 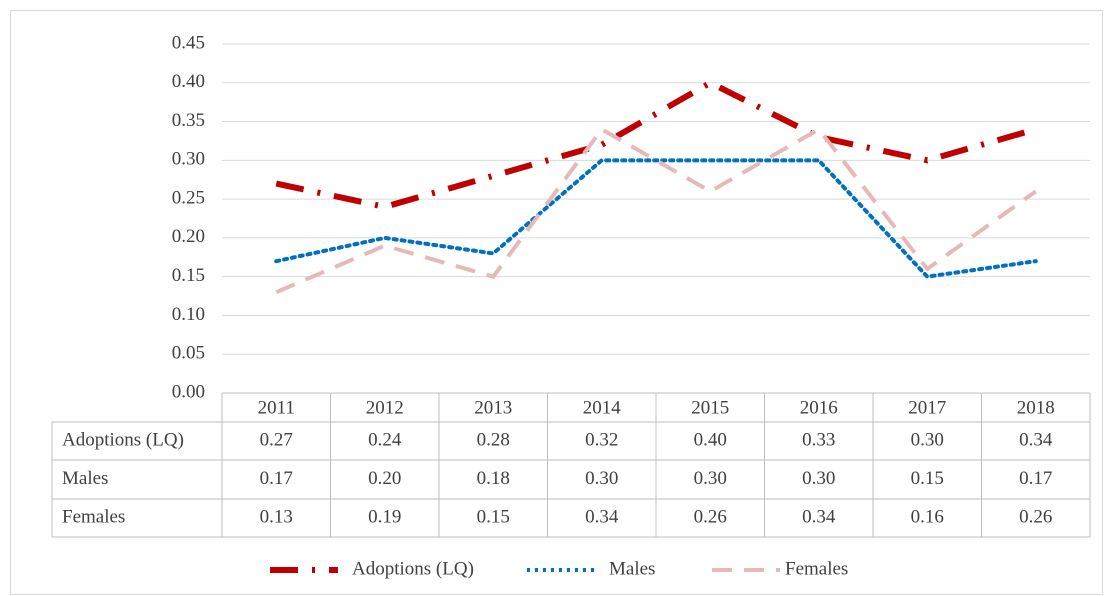 I want to click on y-tick-label: 0.35, so click(x=188, y=120).